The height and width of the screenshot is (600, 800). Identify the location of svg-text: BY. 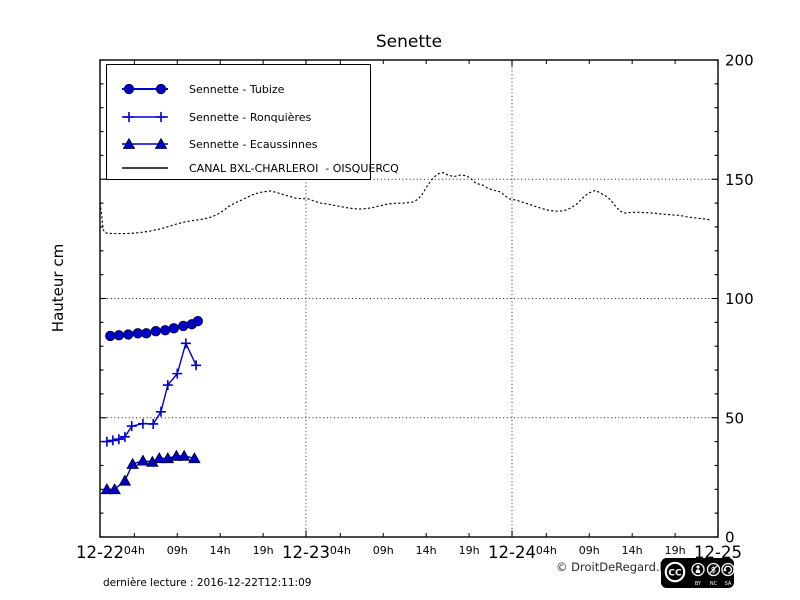
(698, 584).